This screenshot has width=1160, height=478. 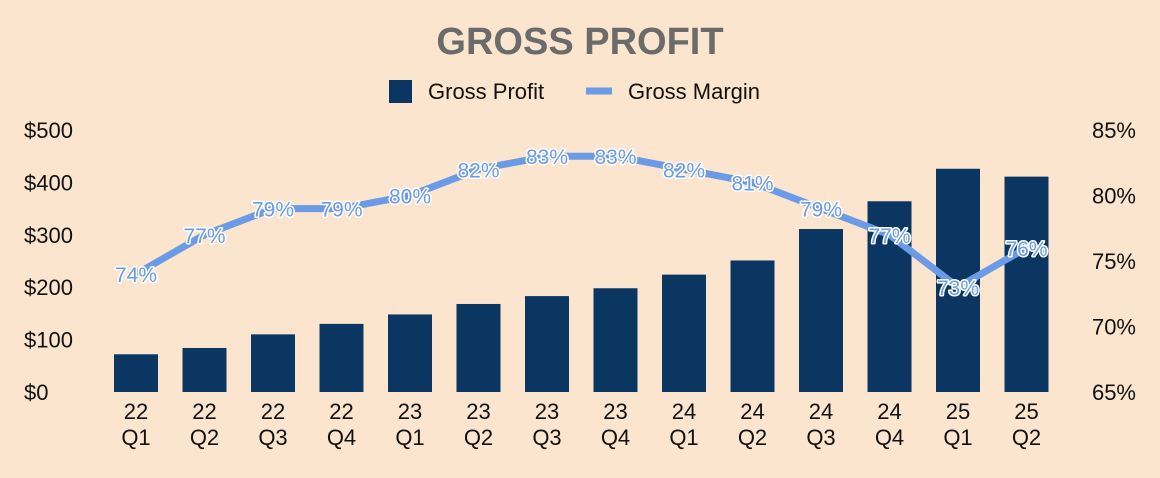 I want to click on gross-margin-point-25-Q1, so click(x=958, y=287).